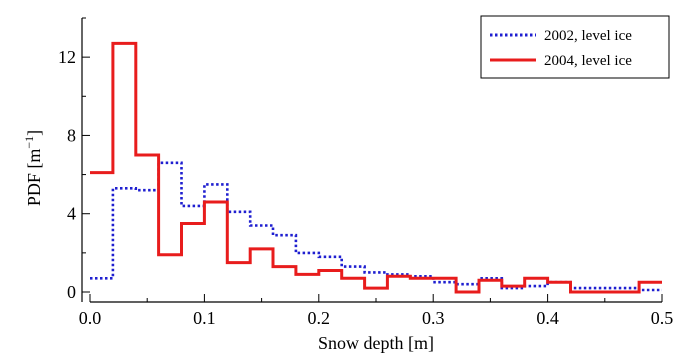  What do you see at coordinates (71, 135) in the screenshot?
I see `y-tick-label: 8` at bounding box center [71, 135].